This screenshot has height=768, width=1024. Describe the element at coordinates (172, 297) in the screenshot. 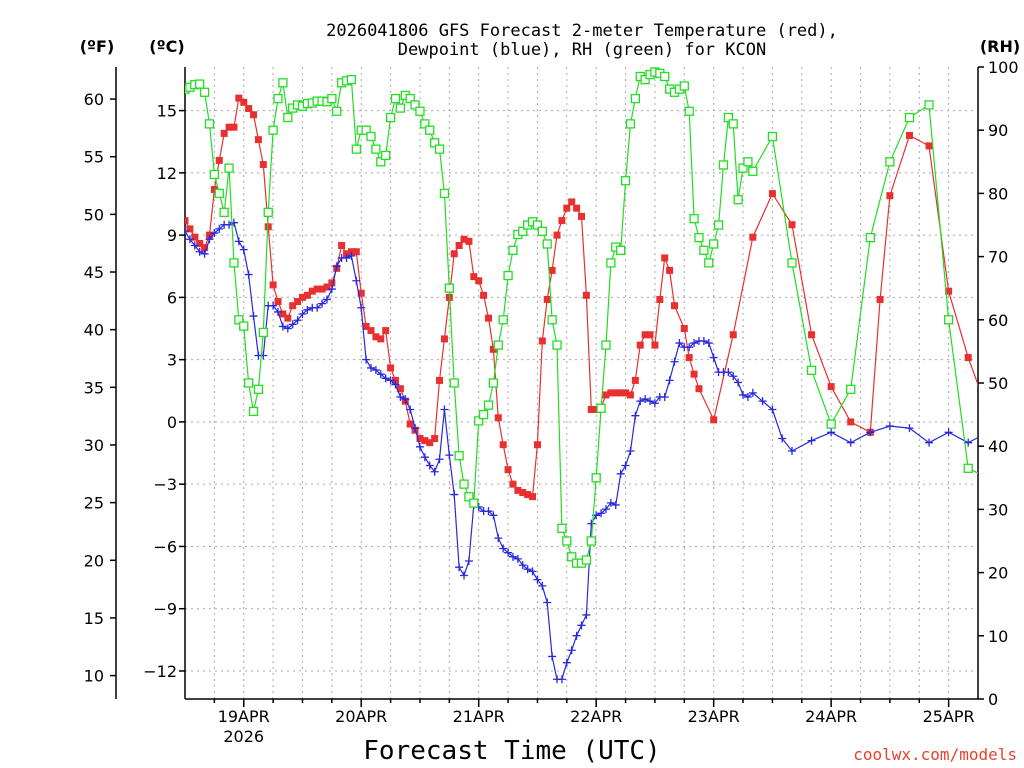

I see `celsius-tick-label: 6` at that location.